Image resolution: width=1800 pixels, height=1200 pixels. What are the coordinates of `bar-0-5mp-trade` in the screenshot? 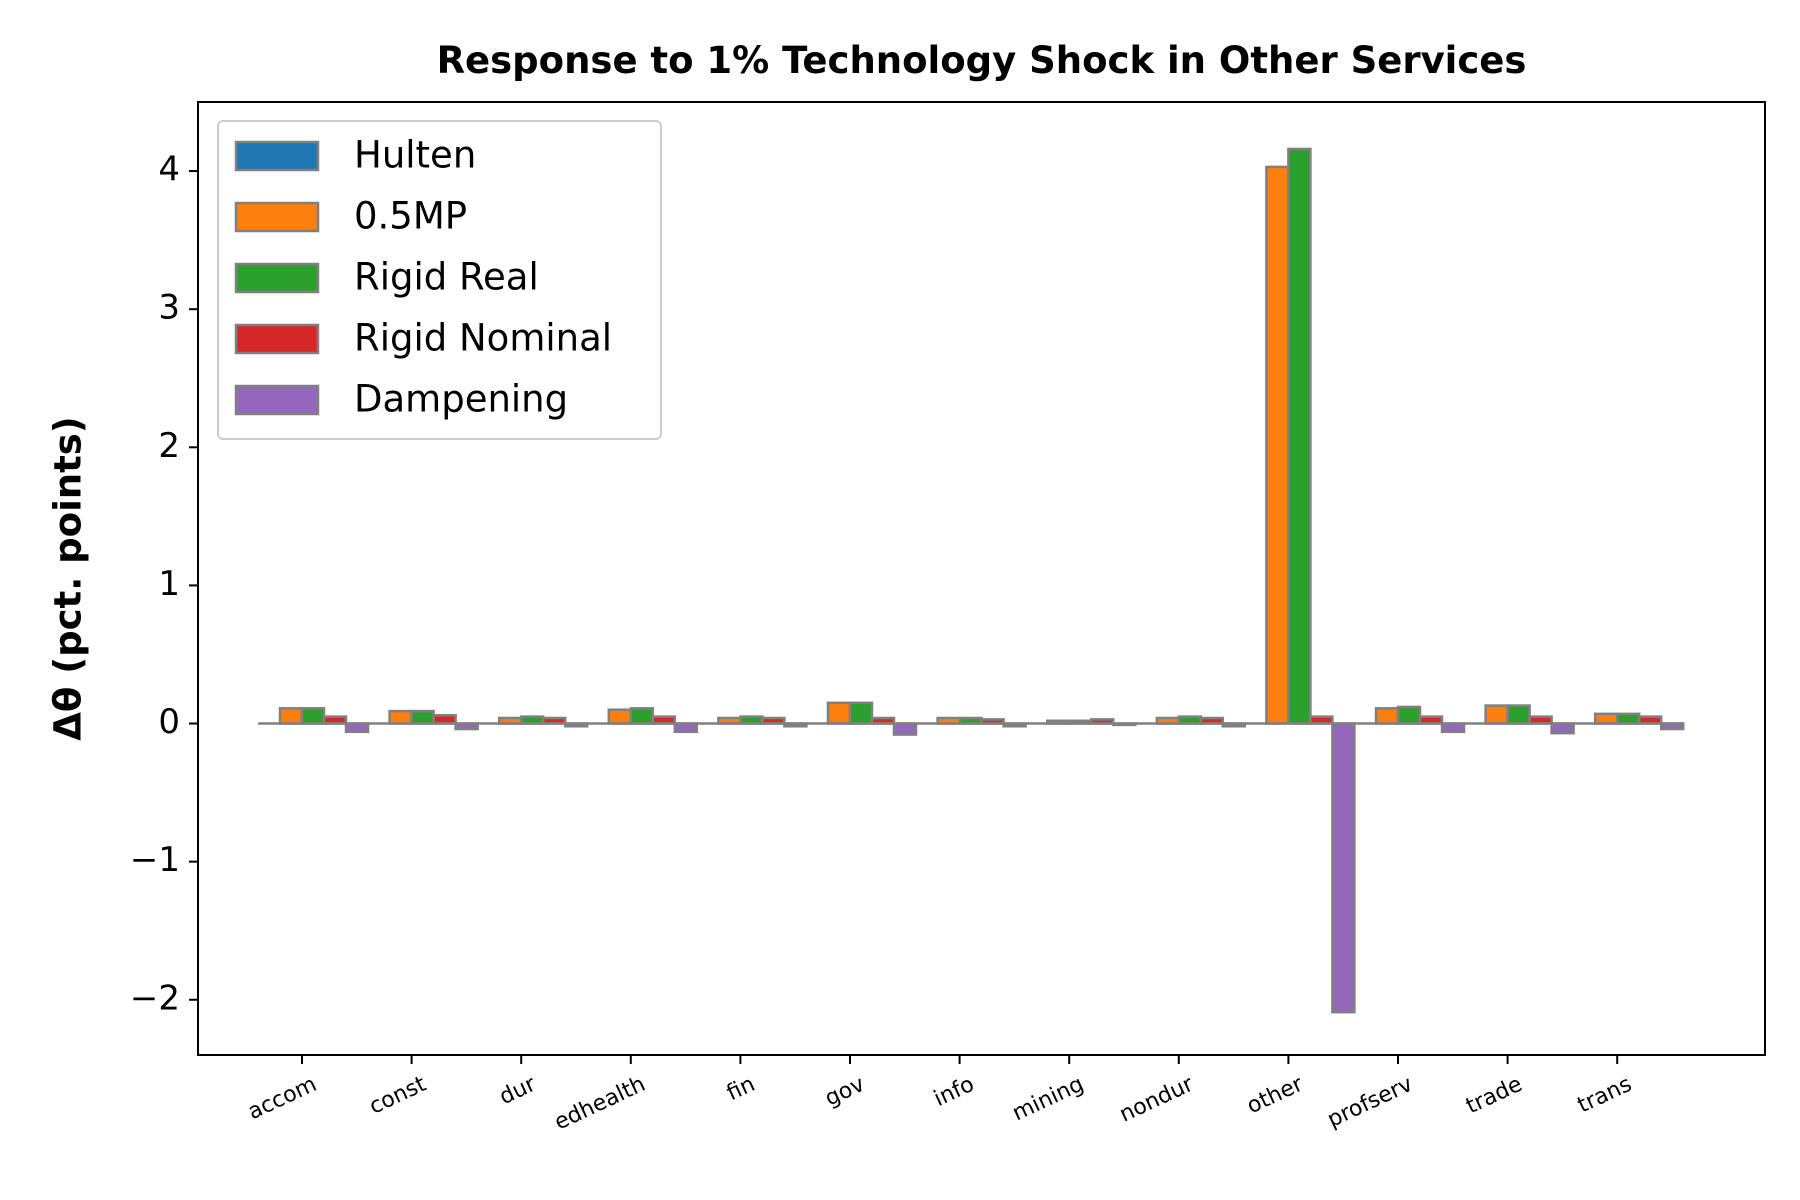 It's located at (1496, 714).